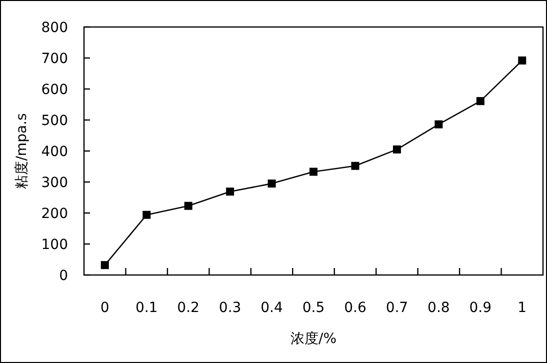 The height and width of the screenshot is (363, 547). What do you see at coordinates (54, 28) in the screenshot?
I see `y-tick-label: 800` at bounding box center [54, 28].